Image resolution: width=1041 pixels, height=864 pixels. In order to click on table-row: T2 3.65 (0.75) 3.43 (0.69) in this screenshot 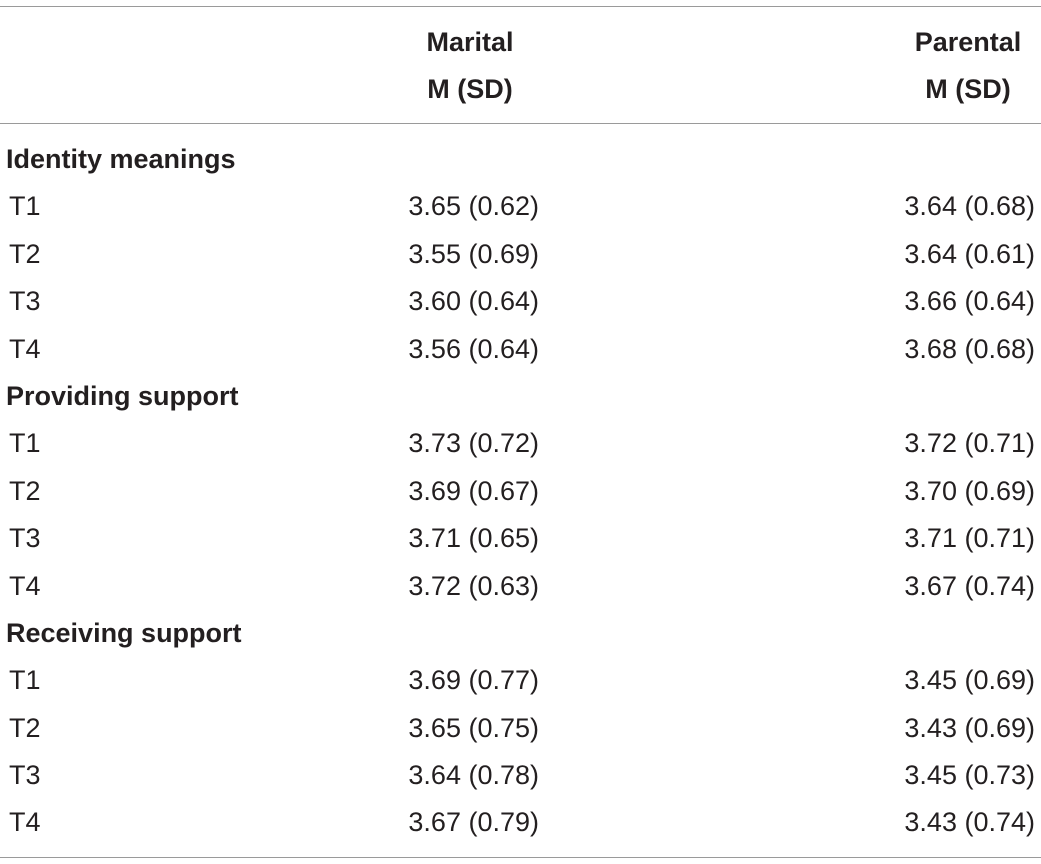, I will do `click(520, 728)`.